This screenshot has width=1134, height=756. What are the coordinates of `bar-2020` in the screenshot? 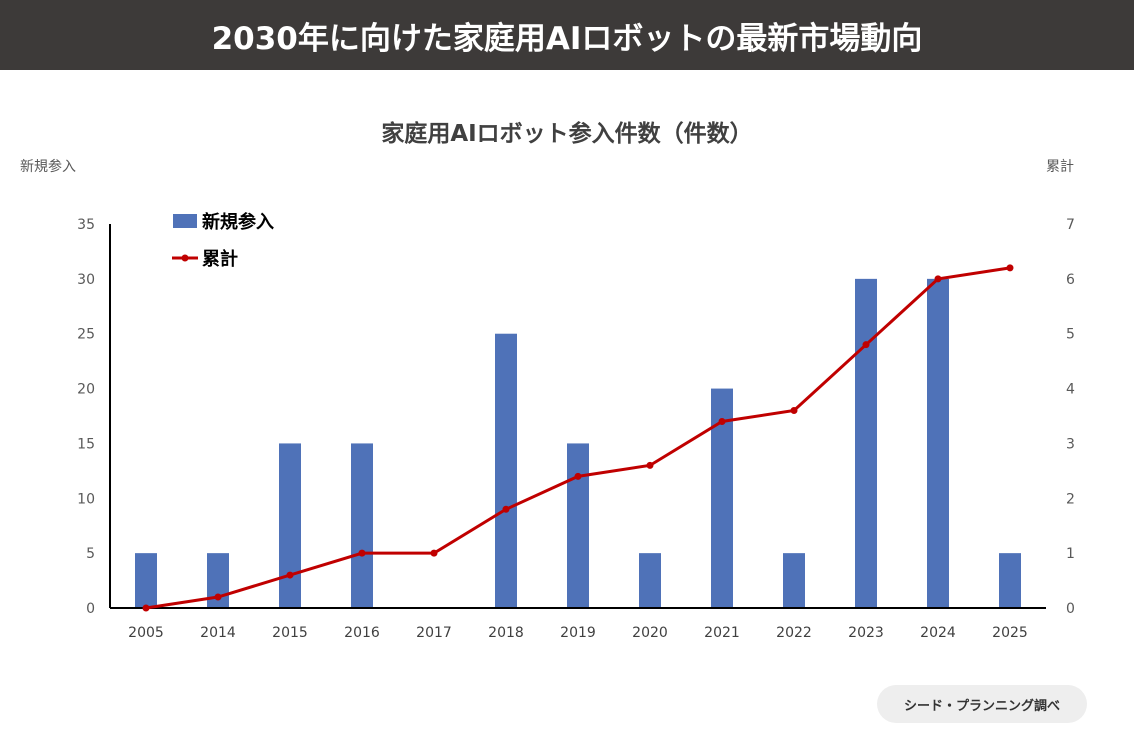 It's located at (650, 580).